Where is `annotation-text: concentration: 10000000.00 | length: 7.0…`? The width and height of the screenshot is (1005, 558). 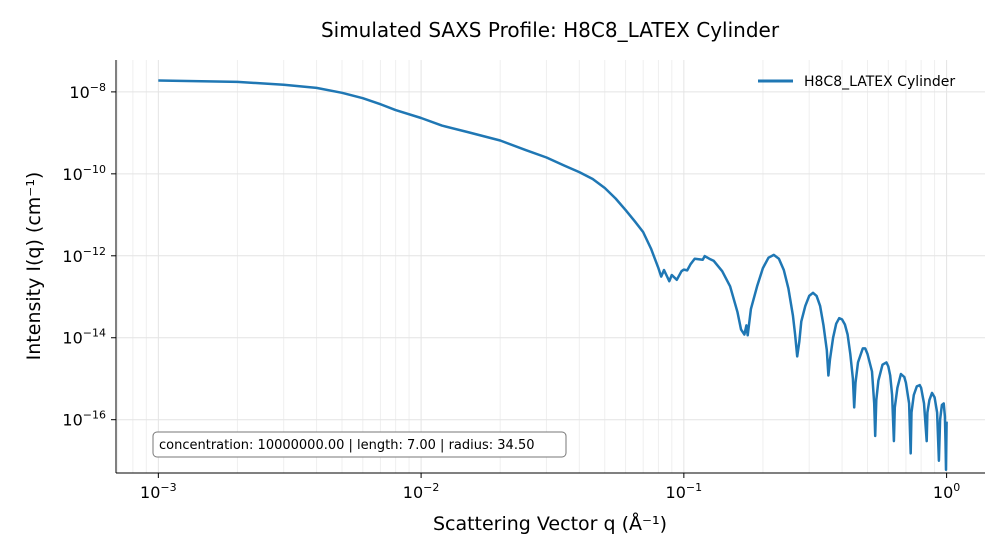 annotation-text: concentration: 10000000.00 | length: 7.0… is located at coordinates (347, 445).